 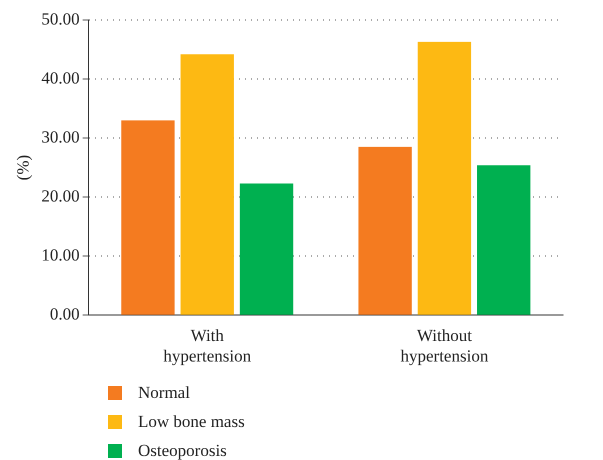 What do you see at coordinates (60, 196) in the screenshot?
I see `y-tick-label: 20.00` at bounding box center [60, 196].